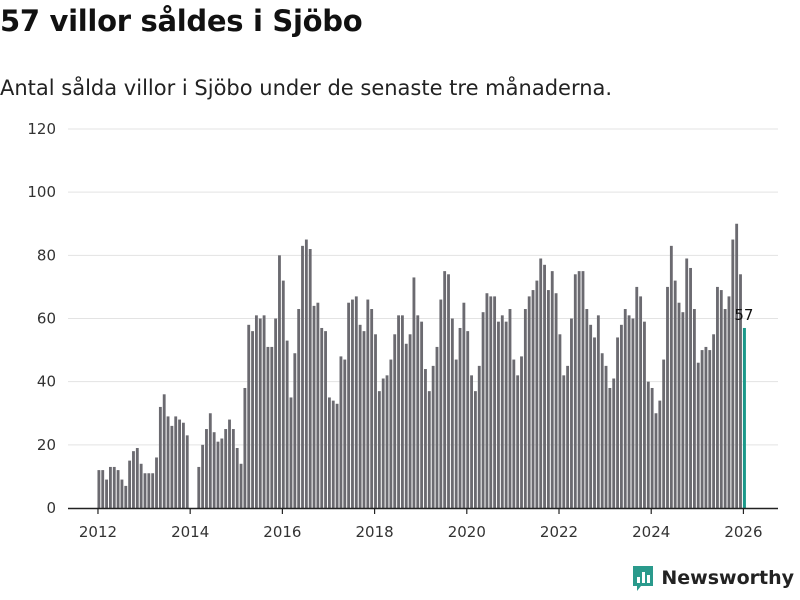 This screenshot has height=600, width=800. I want to click on x-tick-label: 2020, so click(467, 532).